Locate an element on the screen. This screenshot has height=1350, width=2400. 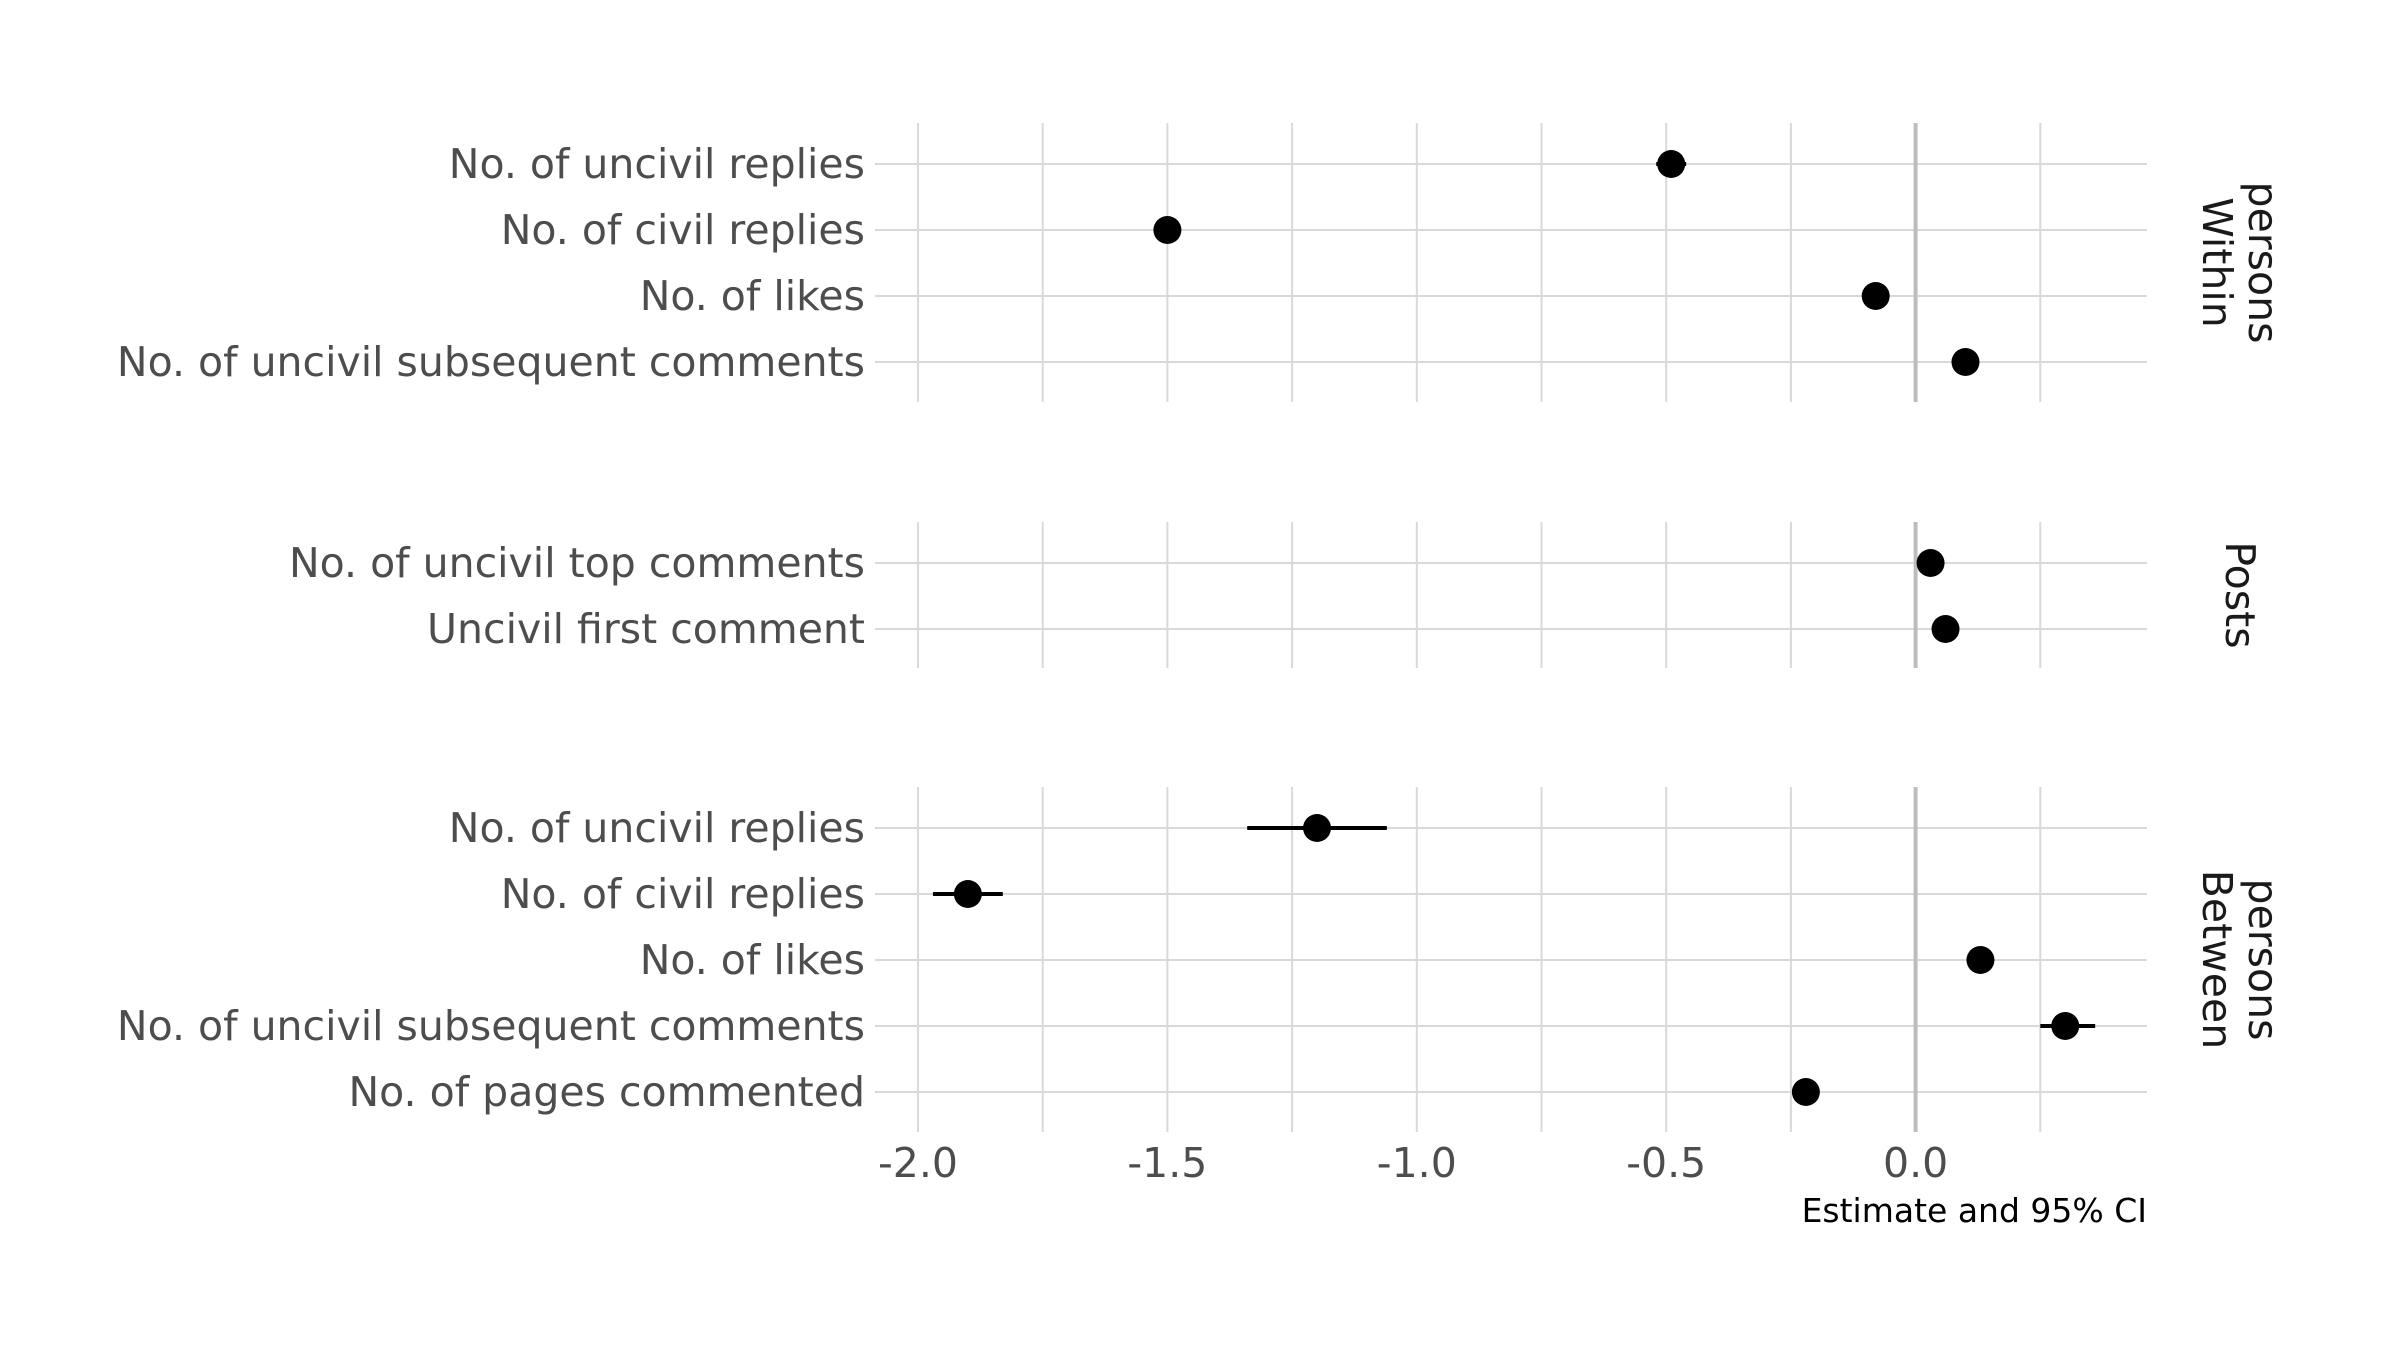
facet-strip-label: Withinpersons is located at coordinates (2240, 263).